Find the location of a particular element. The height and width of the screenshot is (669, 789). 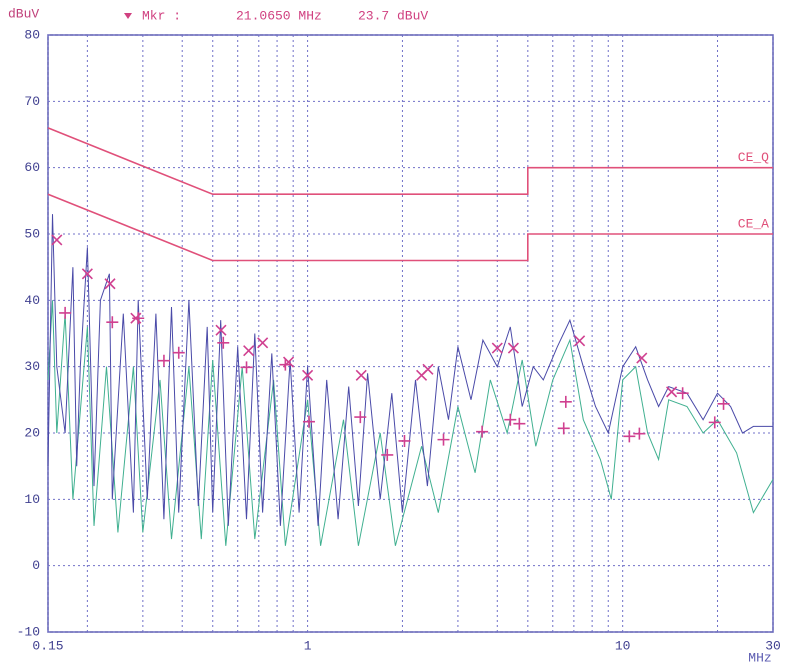

x-tick-label: 30 is located at coordinates (773, 645).